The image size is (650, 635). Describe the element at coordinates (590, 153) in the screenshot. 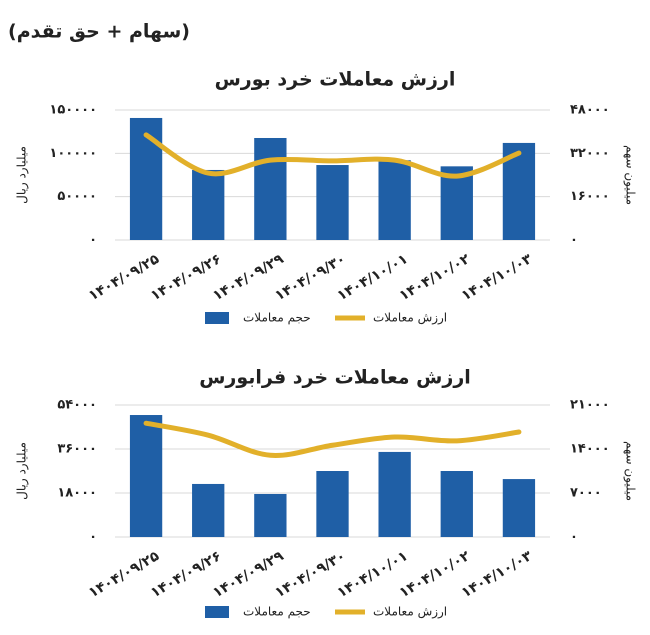

I see `y2-tick-label: ۳۲۰۰۰` at that location.